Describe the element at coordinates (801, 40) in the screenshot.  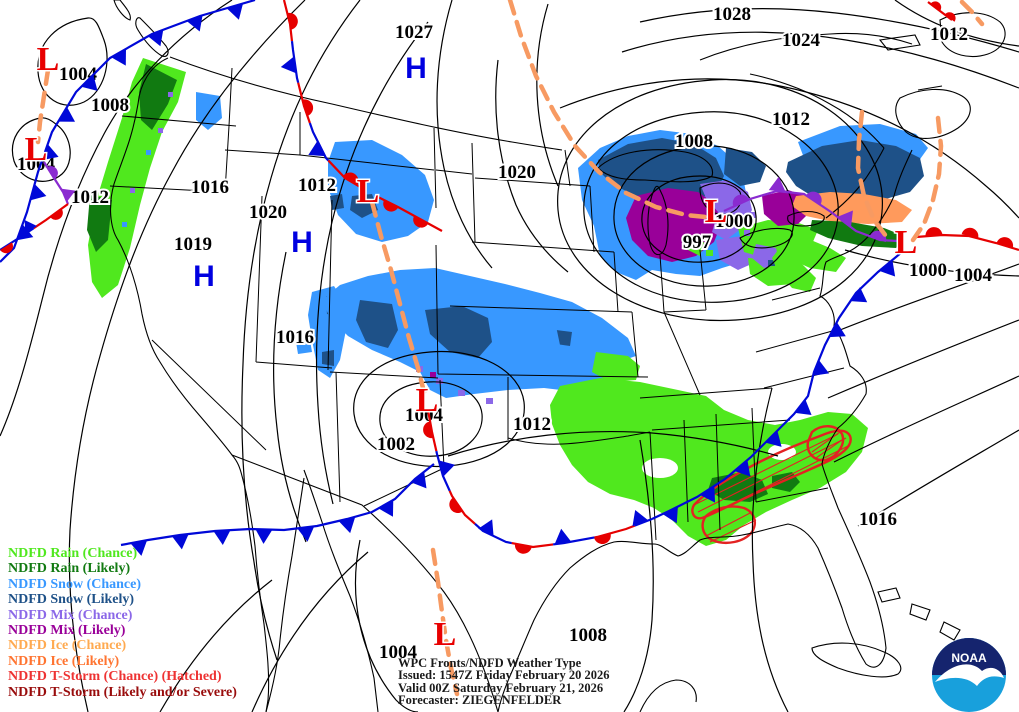
I see `pressure-label: 1024` at that location.